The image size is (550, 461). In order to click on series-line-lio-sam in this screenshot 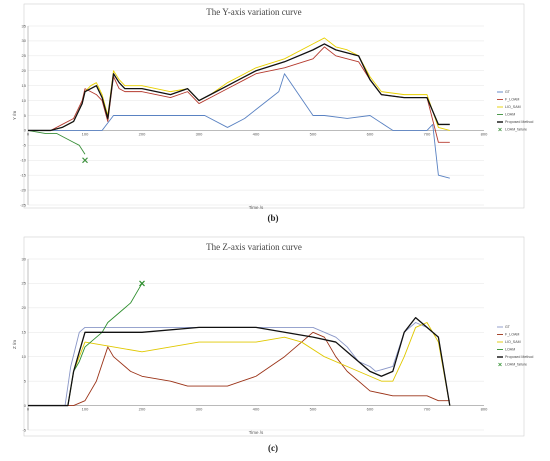, I will do `click(239, 364)`.